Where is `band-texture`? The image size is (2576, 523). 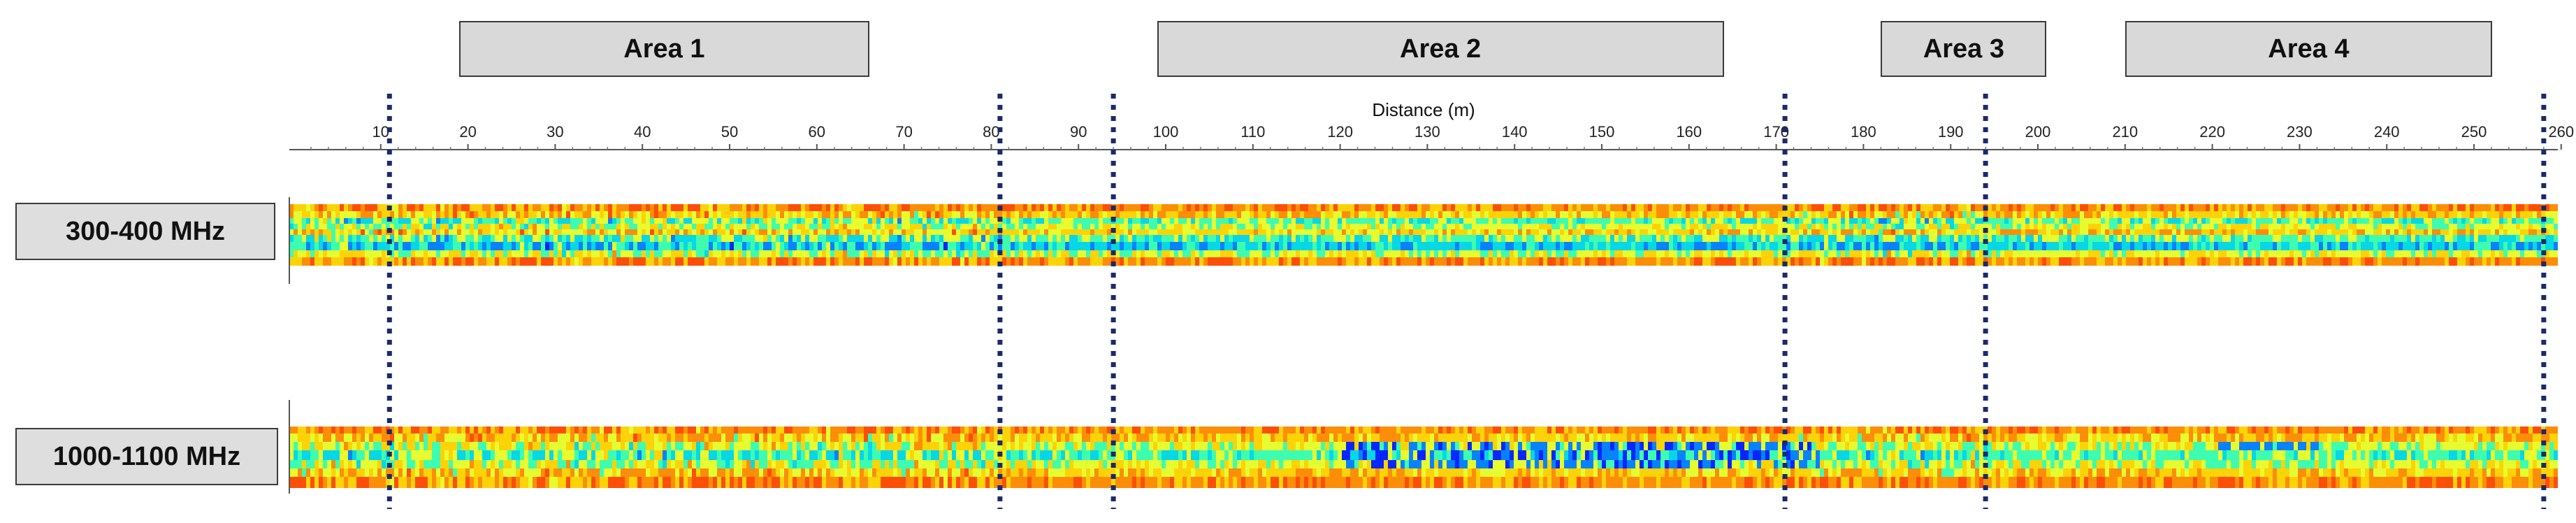 band-texture is located at coordinates (1423, 235).